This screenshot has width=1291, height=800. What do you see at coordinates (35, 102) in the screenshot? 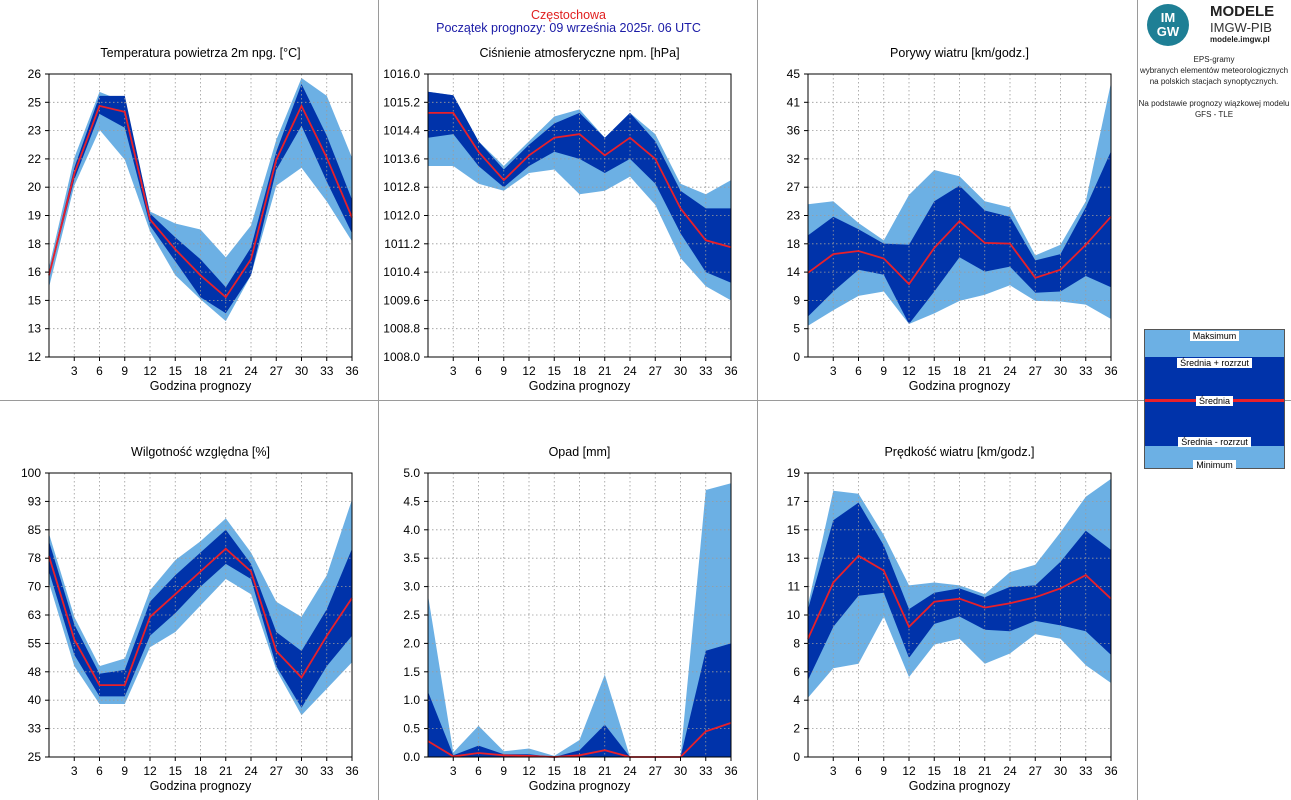
I see `y-tick-label: 25` at bounding box center [35, 102].